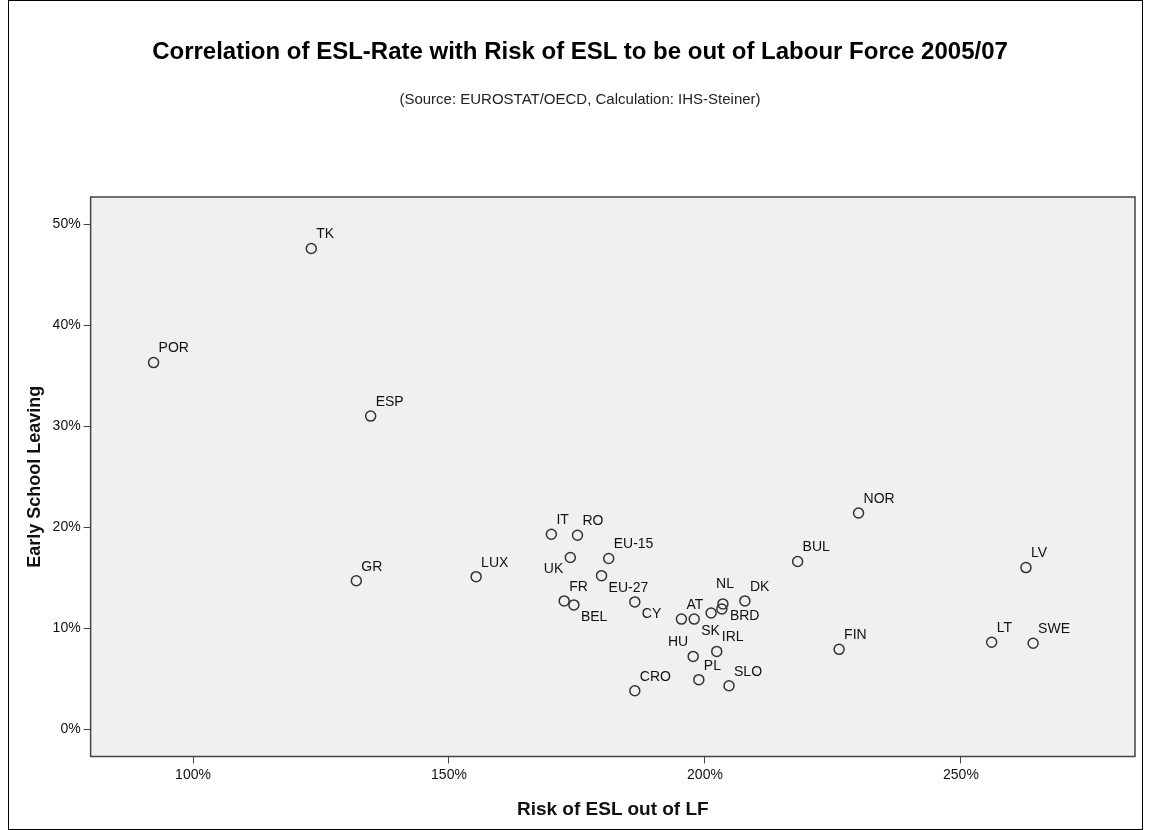 The image size is (1152, 830). I want to click on data-label: EU-15, so click(633, 543).